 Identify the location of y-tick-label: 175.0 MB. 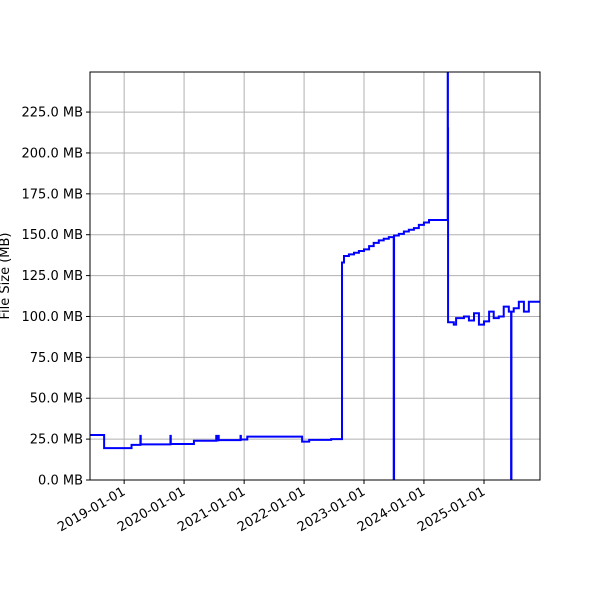
(52, 194).